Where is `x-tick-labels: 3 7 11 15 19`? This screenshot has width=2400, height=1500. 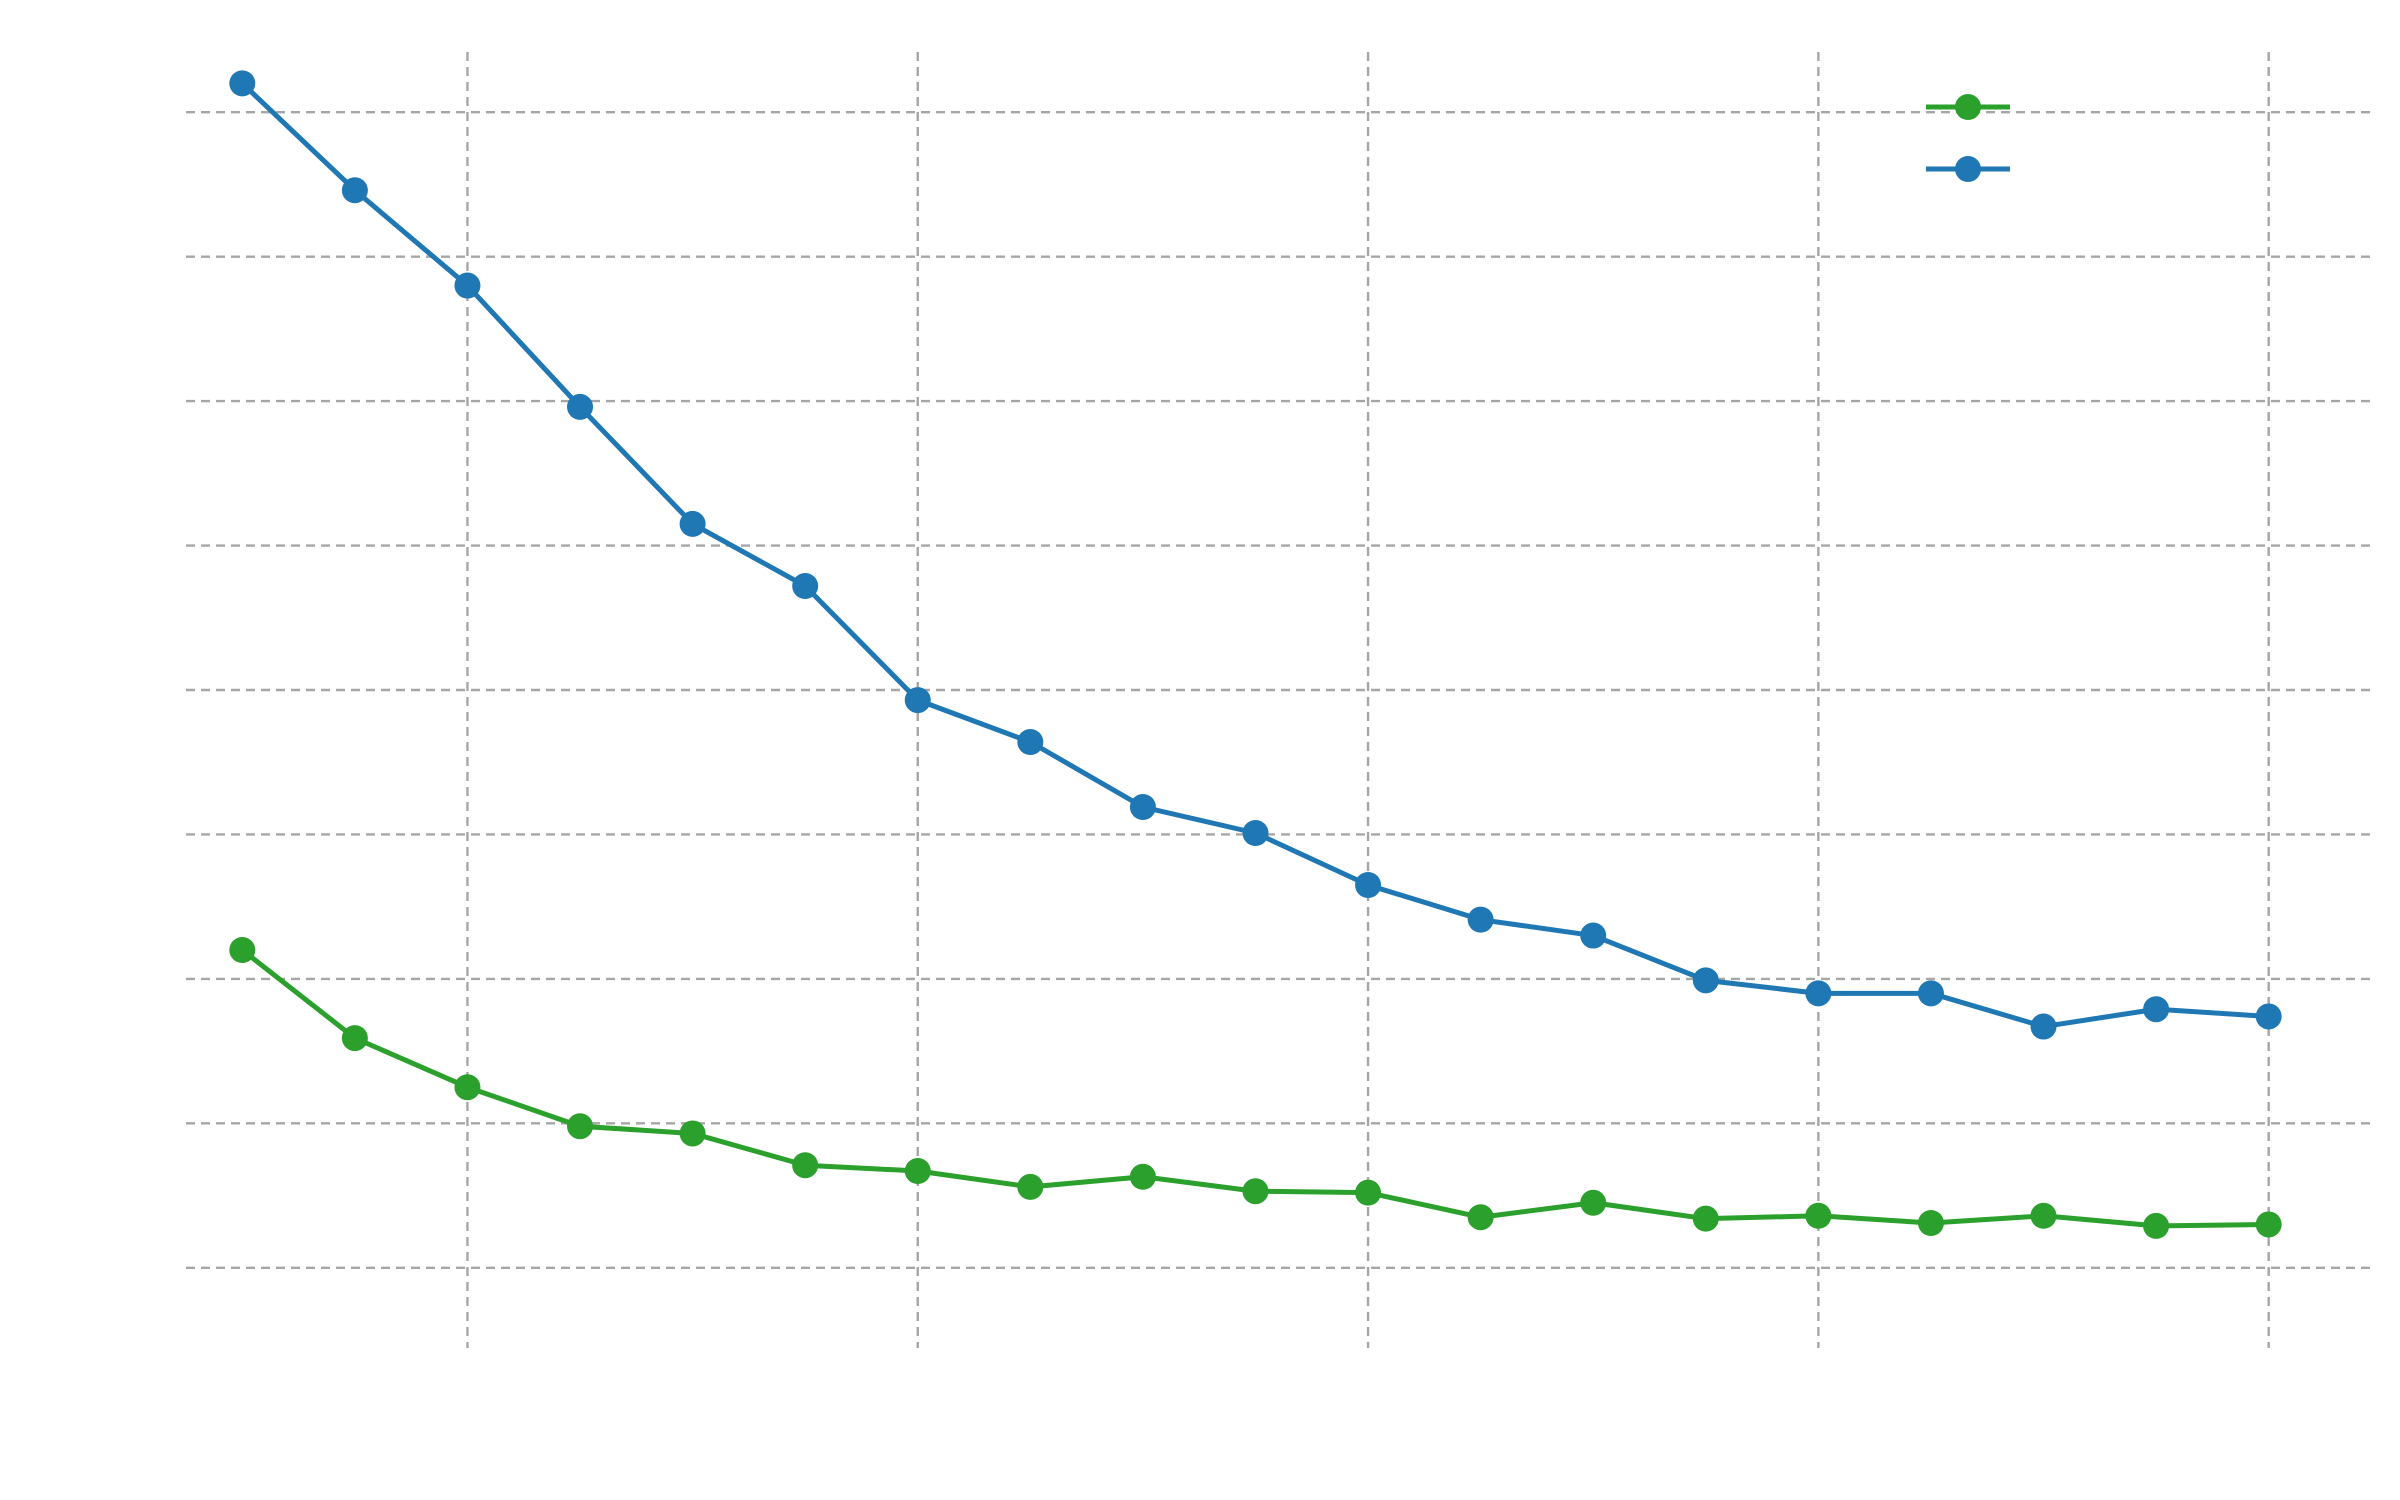 x-tick-labels: 3 7 11 15 19 is located at coordinates (1373, 1380).